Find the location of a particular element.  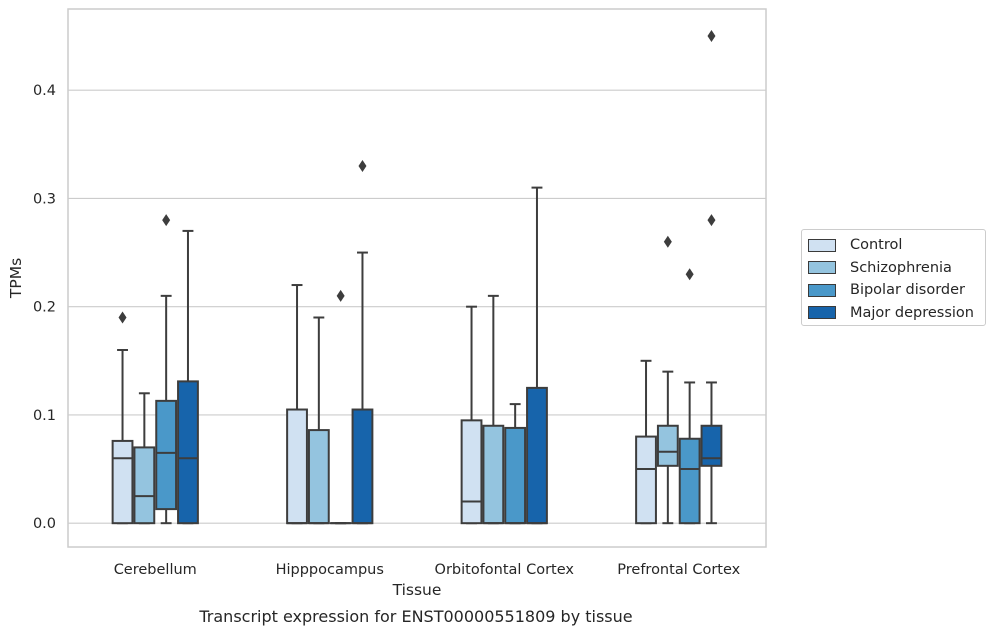

x-tick-label: Cerebellum is located at coordinates (155, 570).